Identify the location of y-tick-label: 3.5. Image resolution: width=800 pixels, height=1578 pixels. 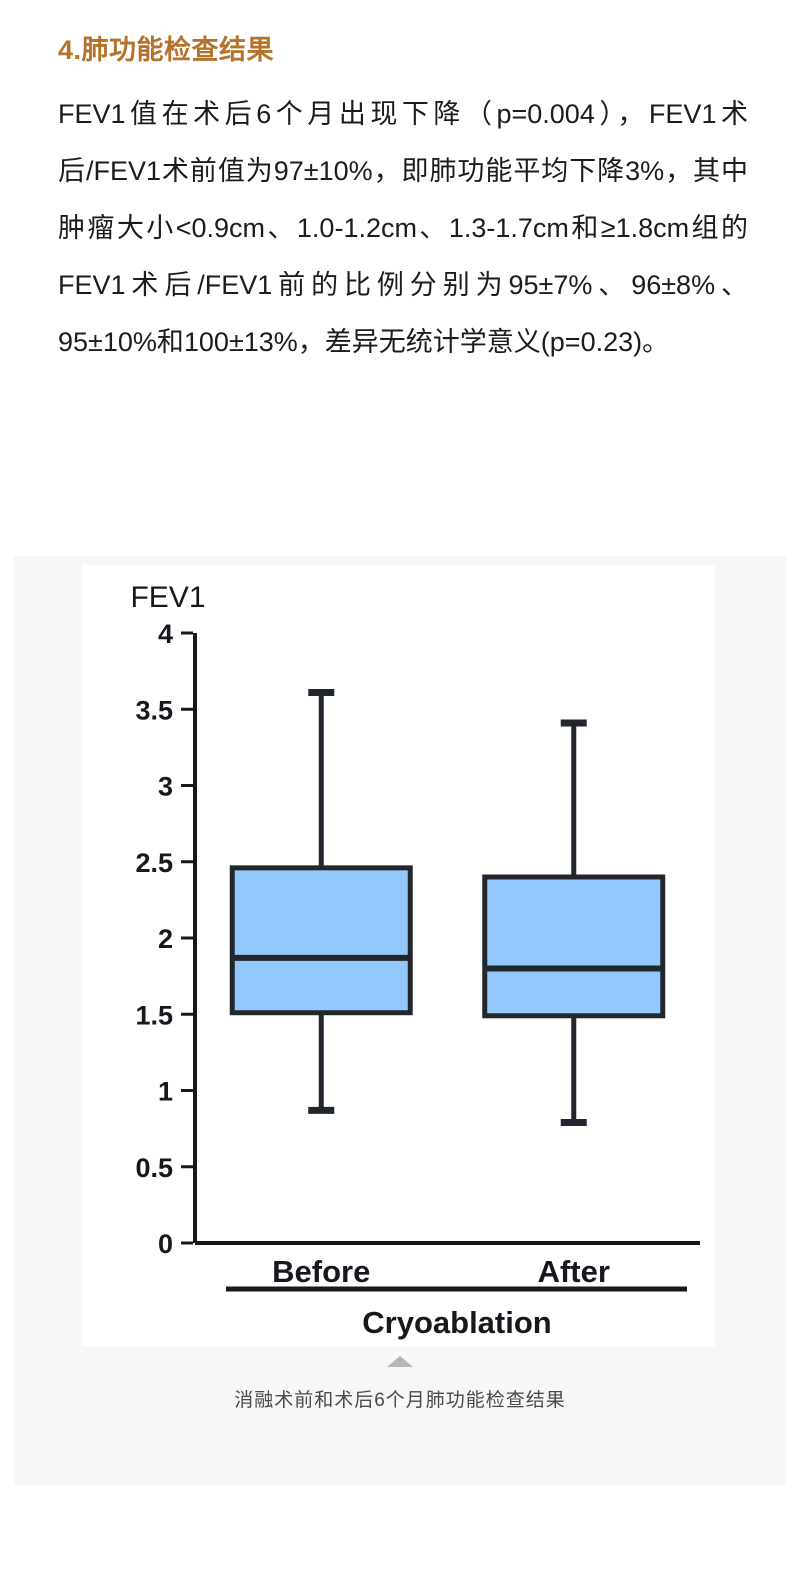
(154, 710).